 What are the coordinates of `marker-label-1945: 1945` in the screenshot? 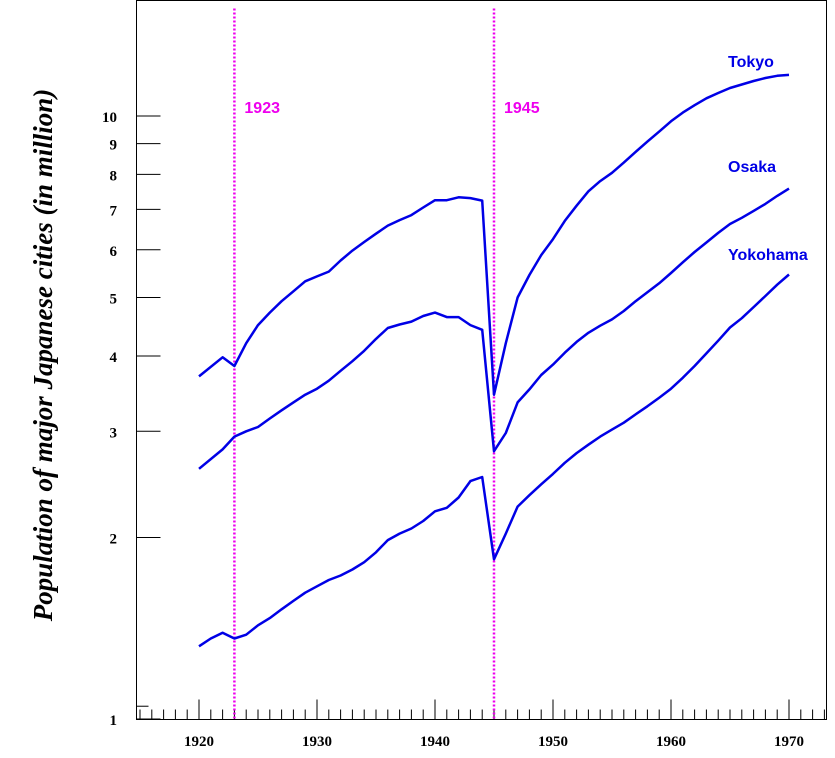 It's located at (522, 108).